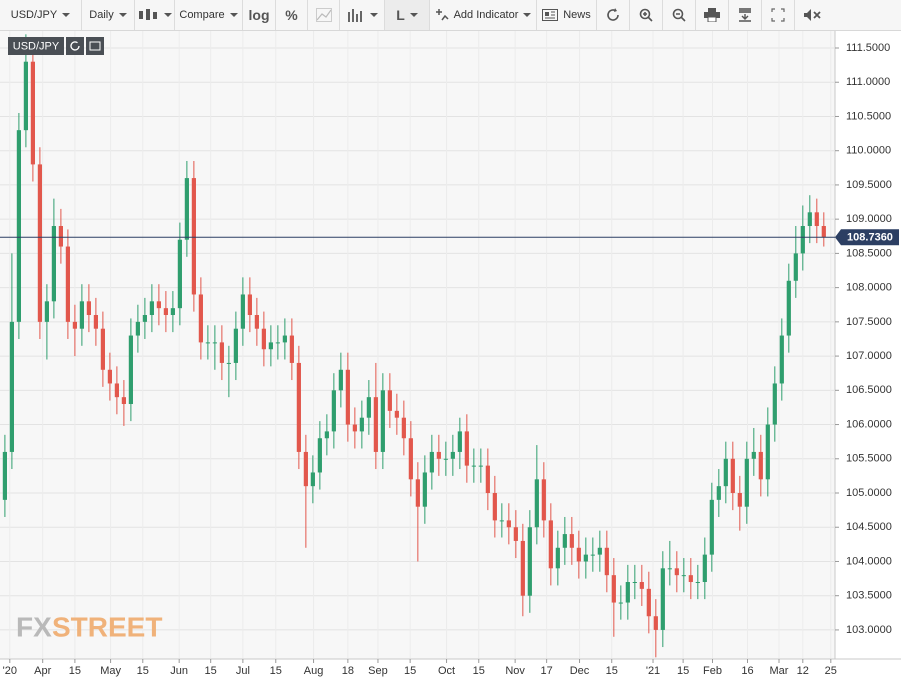 This screenshot has width=901, height=686. I want to click on y-tick-label: 105.0000, so click(869, 493).